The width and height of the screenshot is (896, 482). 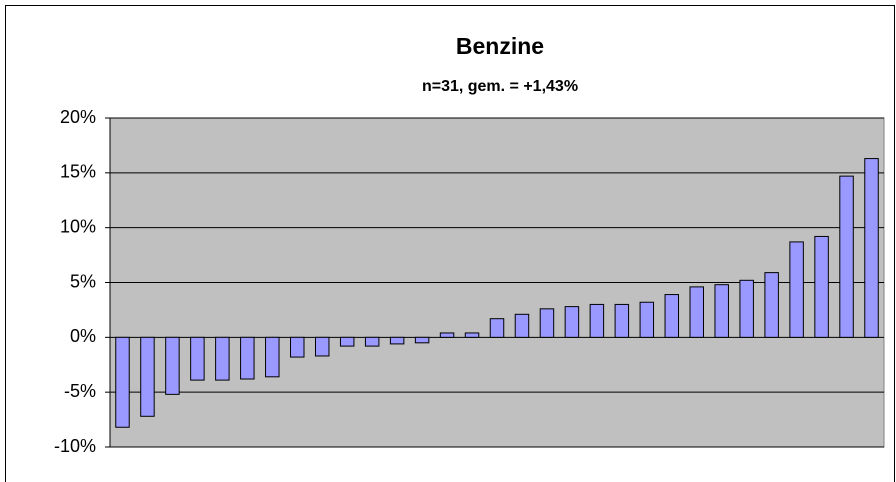 What do you see at coordinates (78, 172) in the screenshot?
I see `y-tick-label: 15%` at bounding box center [78, 172].